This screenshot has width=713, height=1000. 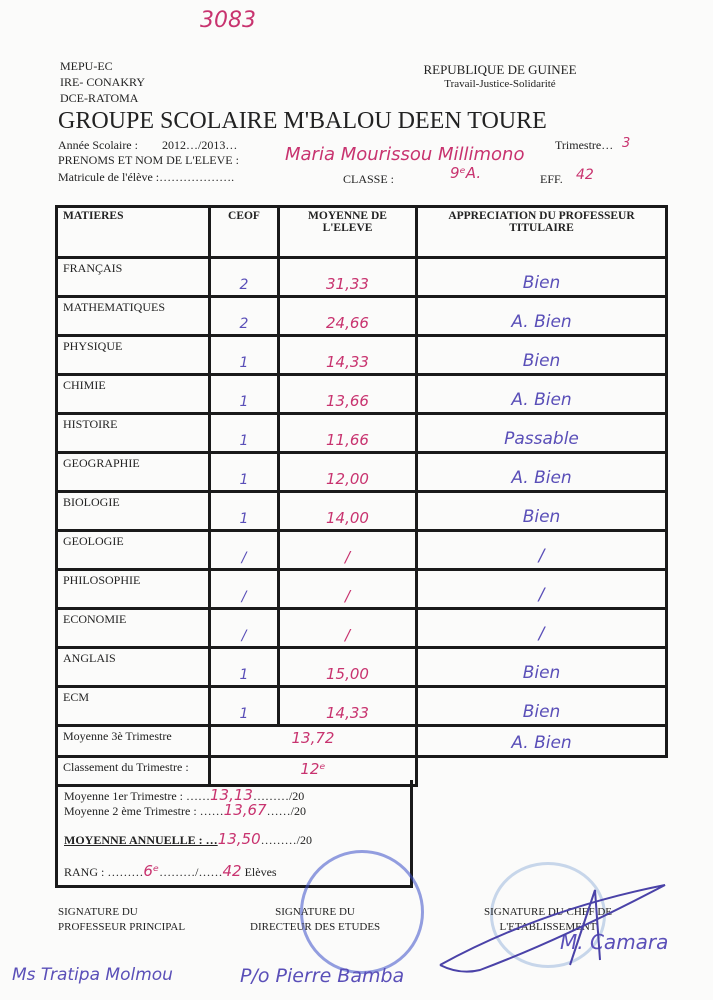 What do you see at coordinates (347, 232) in the screenshot?
I see `header-moyenne: MOYENNE DE L'ELEVE` at bounding box center [347, 232].